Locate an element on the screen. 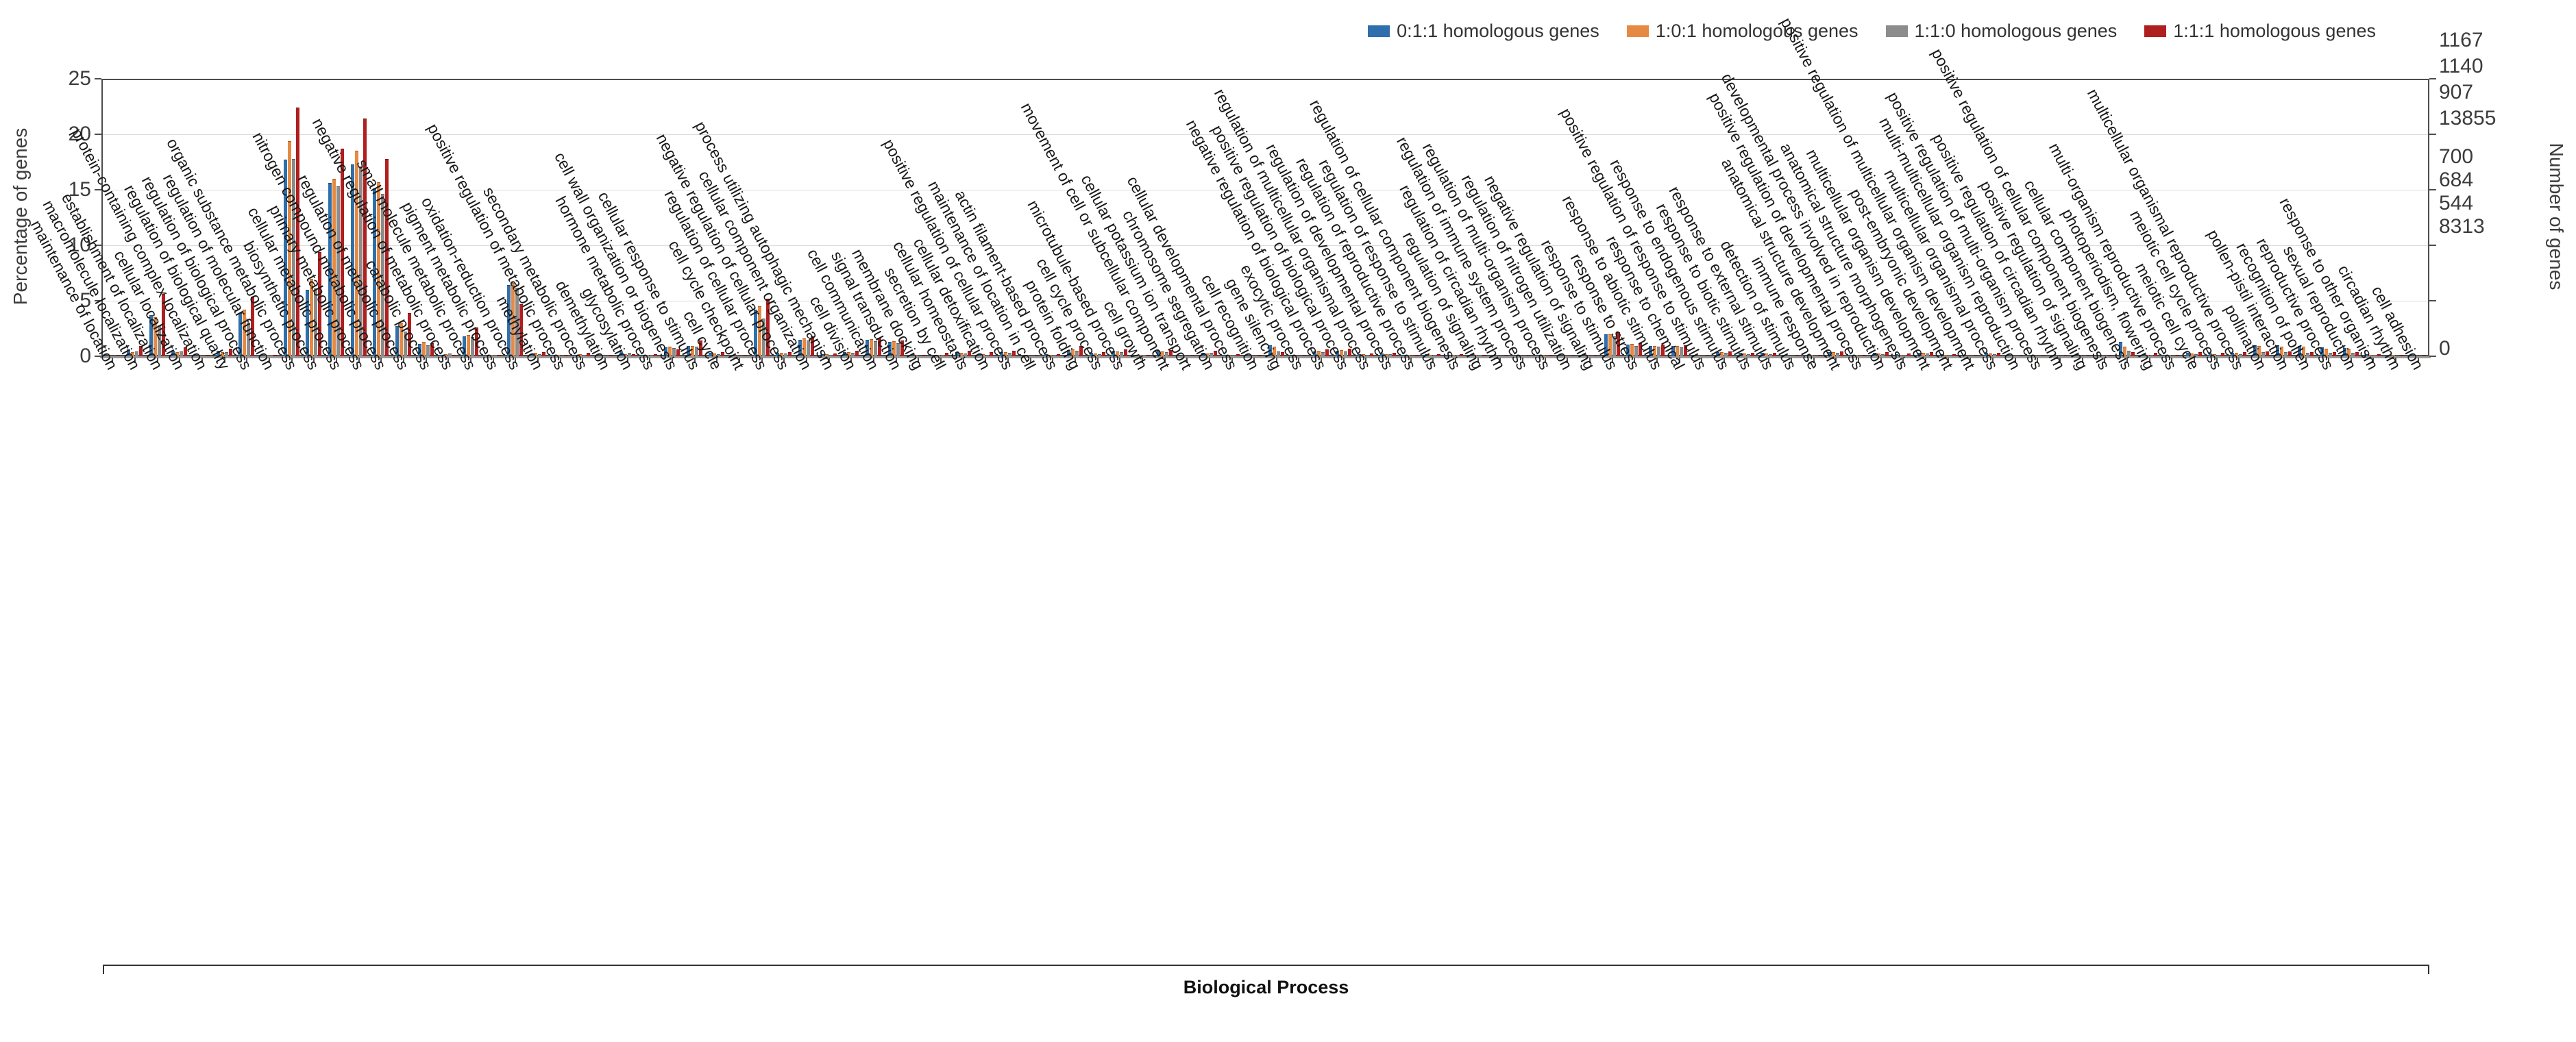 The height and width of the screenshot is (1042, 2576). bar-1:1:1-101 is located at coordinates (2357, 354).